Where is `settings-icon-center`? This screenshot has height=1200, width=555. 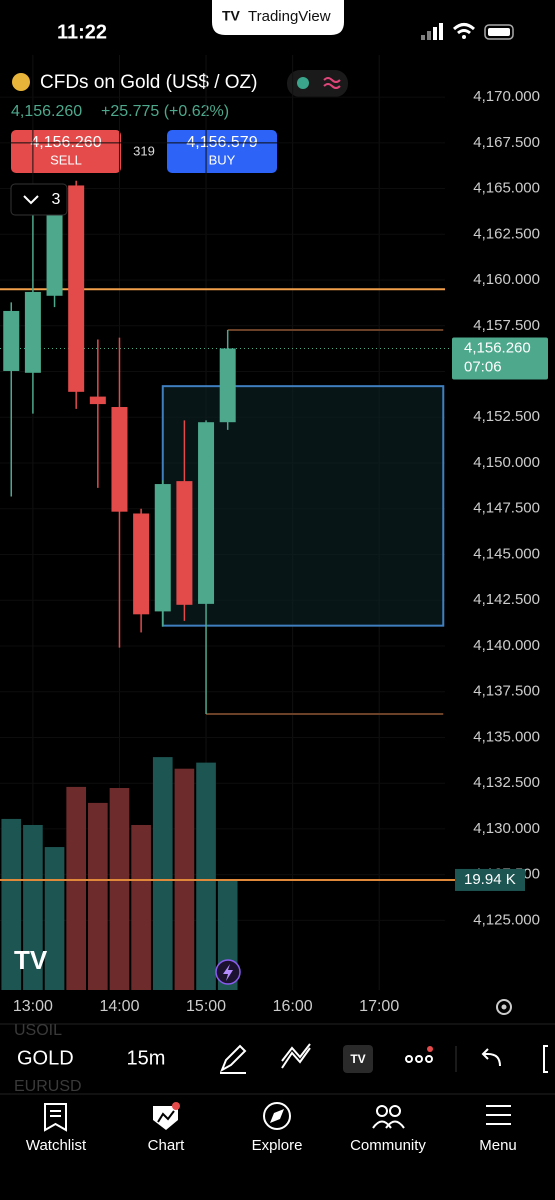
settings-icon-center is located at coordinates (504, 1007).